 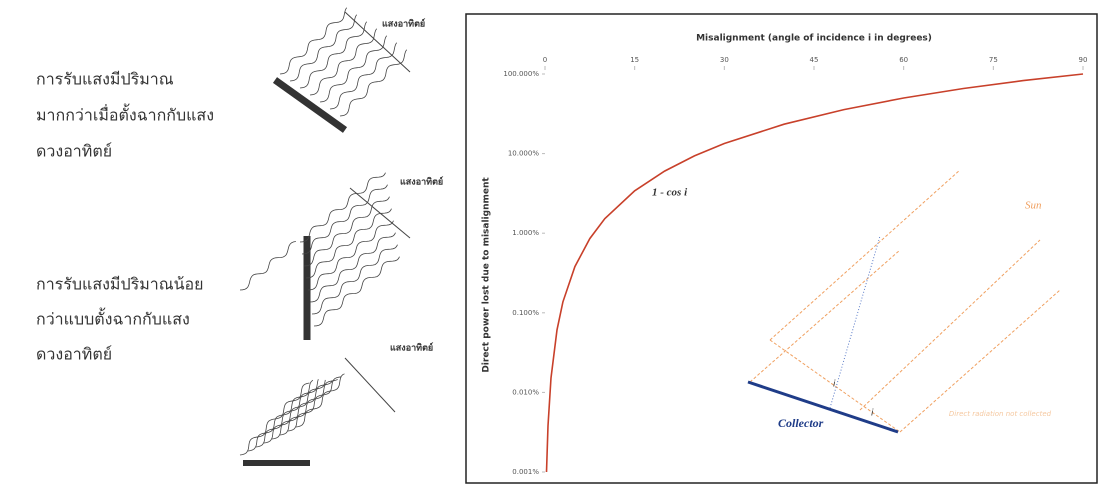 What do you see at coordinates (814, 60) in the screenshot?
I see `x-tick-label: 45` at bounding box center [814, 60].